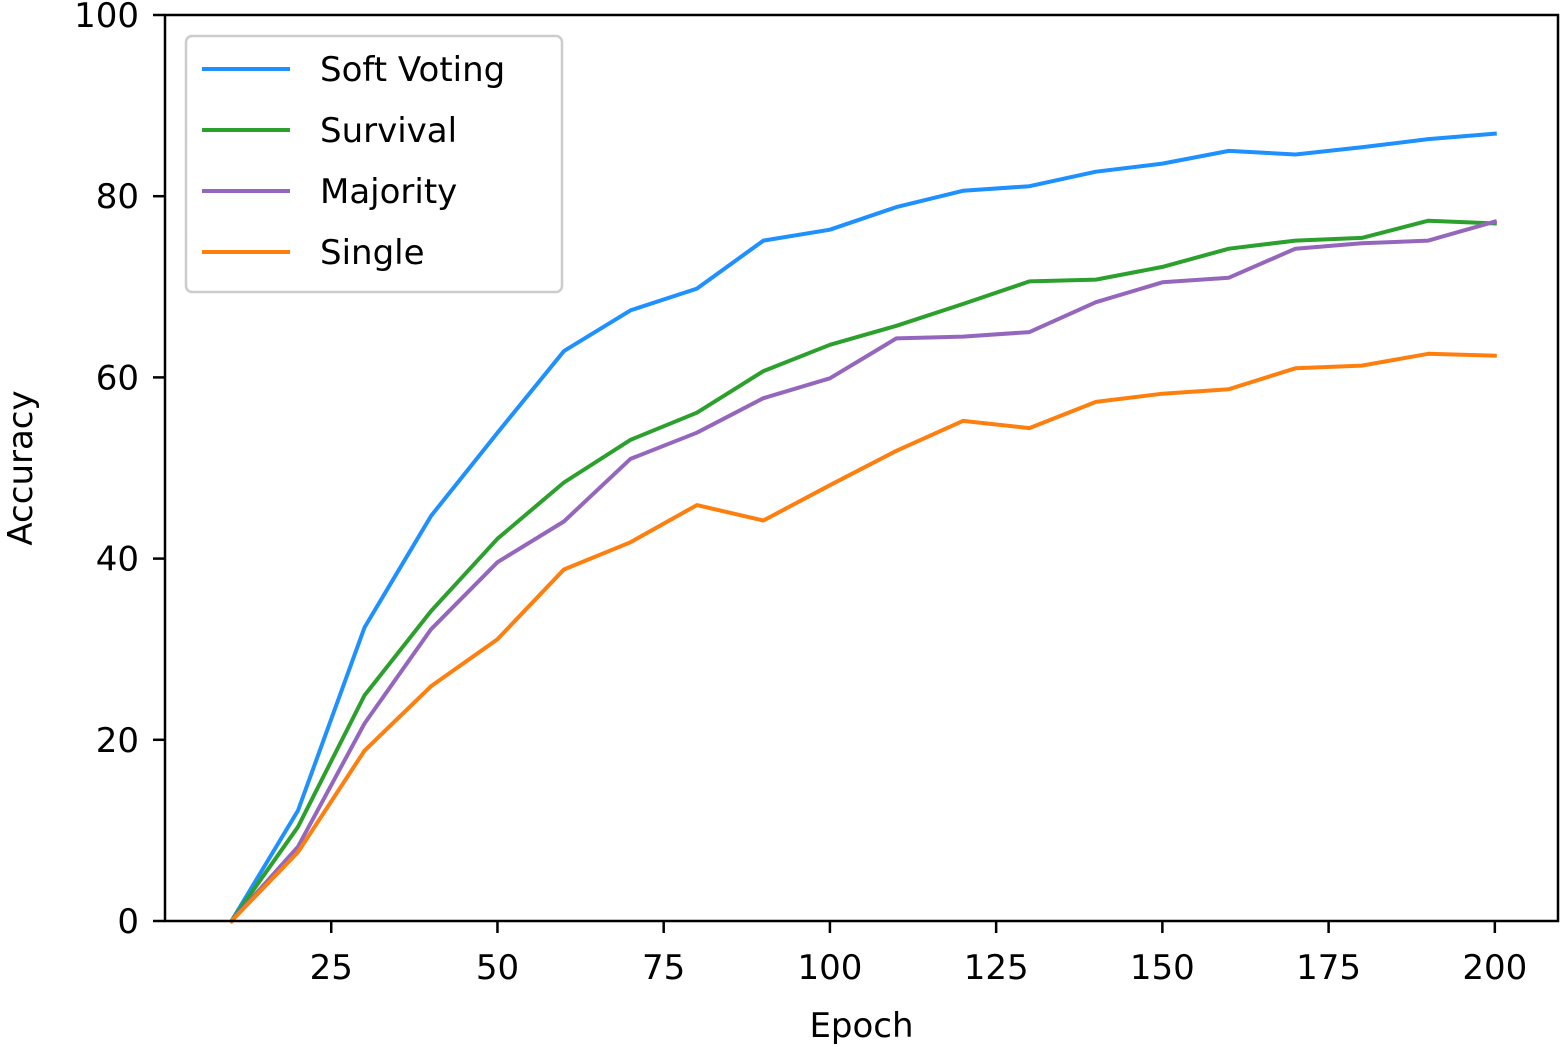 The height and width of the screenshot is (1047, 1560). What do you see at coordinates (119, 471) in the screenshot?
I see `y-axis: 0 20 40 60 80 100` at bounding box center [119, 471].